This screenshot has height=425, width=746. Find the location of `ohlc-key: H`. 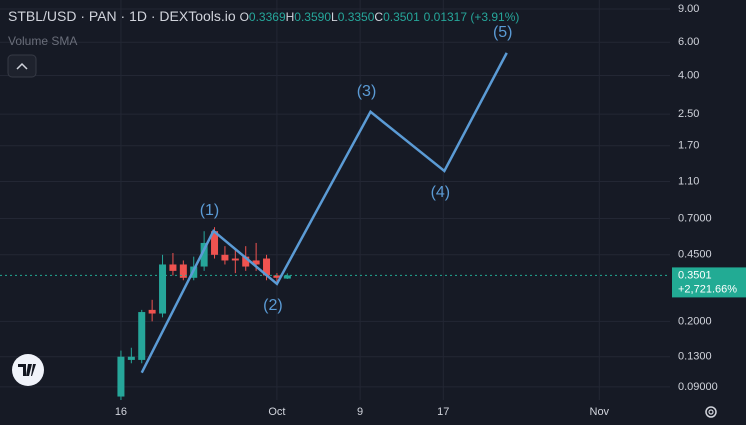

ohlc-key: H is located at coordinates (290, 17).